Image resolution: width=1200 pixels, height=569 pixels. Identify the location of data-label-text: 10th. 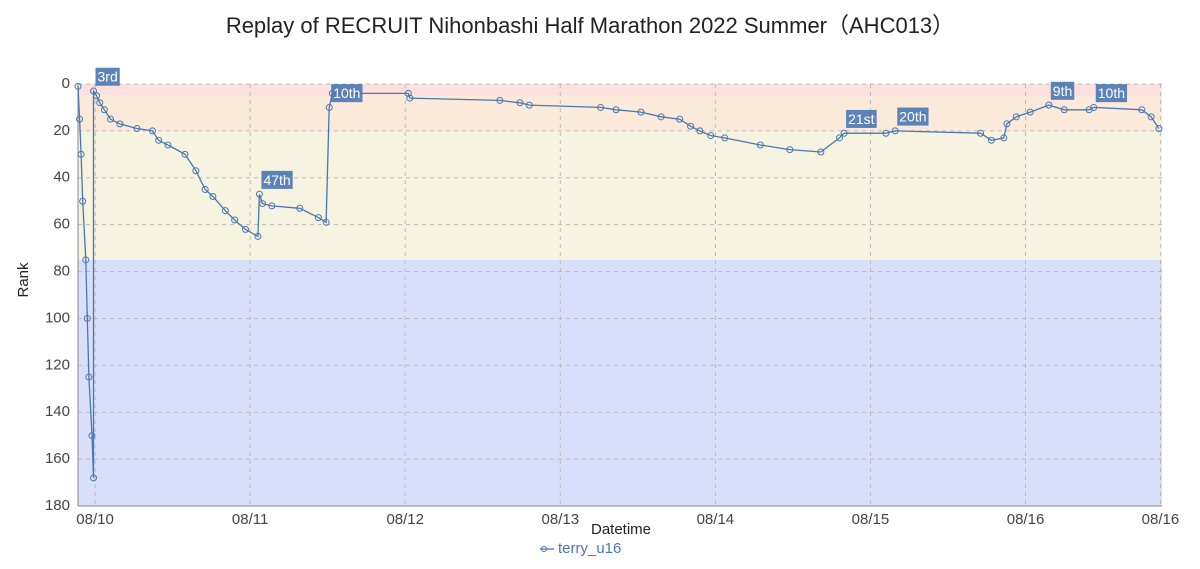
(1111, 93).